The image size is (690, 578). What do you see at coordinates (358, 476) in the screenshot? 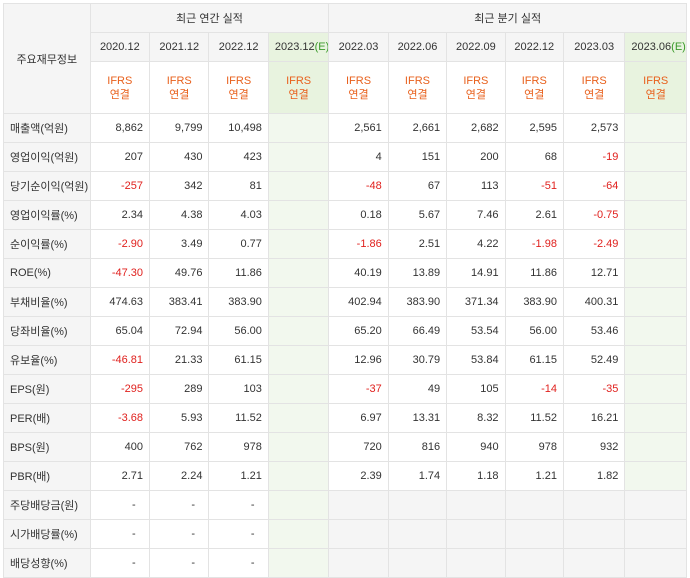
I see `table-cell: 2.39` at bounding box center [358, 476].